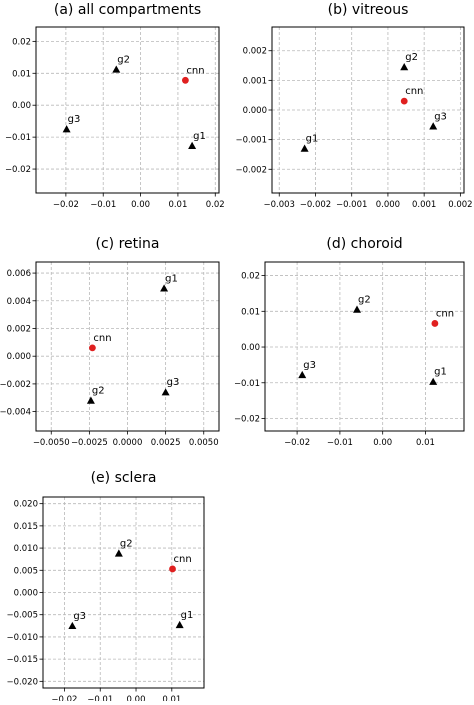 The image size is (474, 705). I want to click on chart-1-xtick-label-5: 0.002, so click(460, 205).